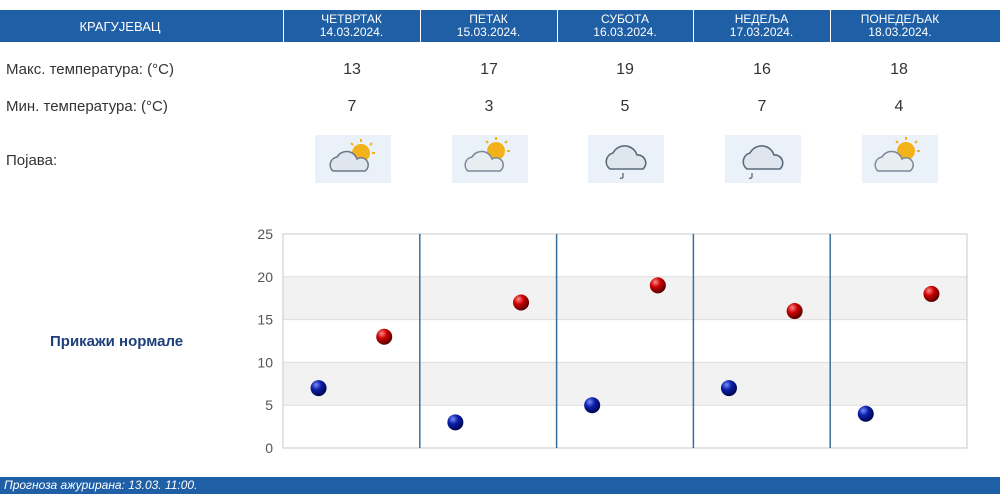  I want to click on day-name: НЕДЕЉА, so click(761, 19).